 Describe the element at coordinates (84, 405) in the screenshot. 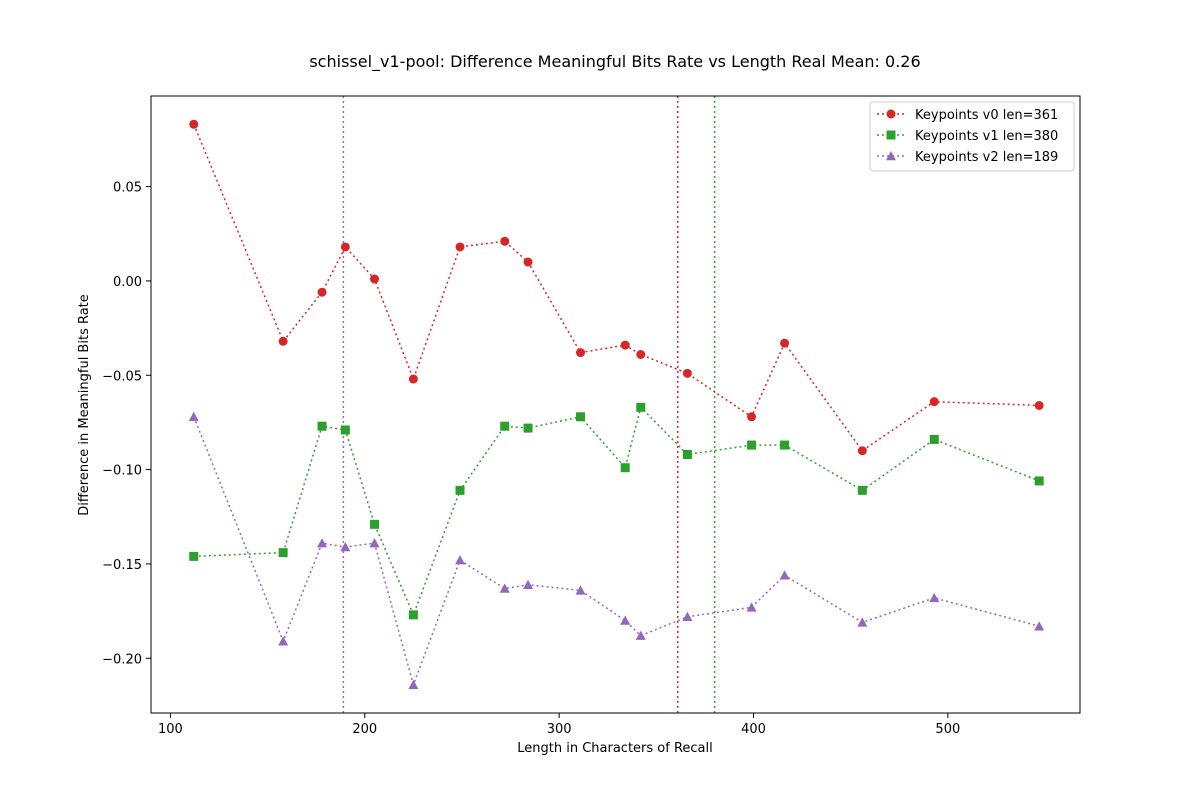

I see `y-axis-title: Difference in Meaningful Bits Rate` at that location.